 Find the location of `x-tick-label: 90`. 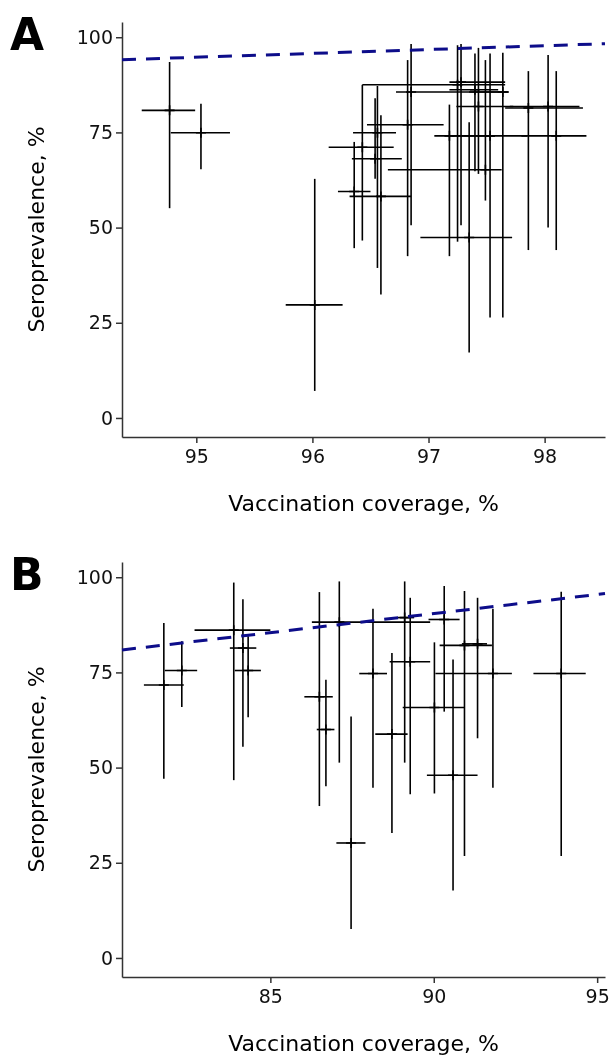

x-tick-label: 90 is located at coordinates (434, 996).